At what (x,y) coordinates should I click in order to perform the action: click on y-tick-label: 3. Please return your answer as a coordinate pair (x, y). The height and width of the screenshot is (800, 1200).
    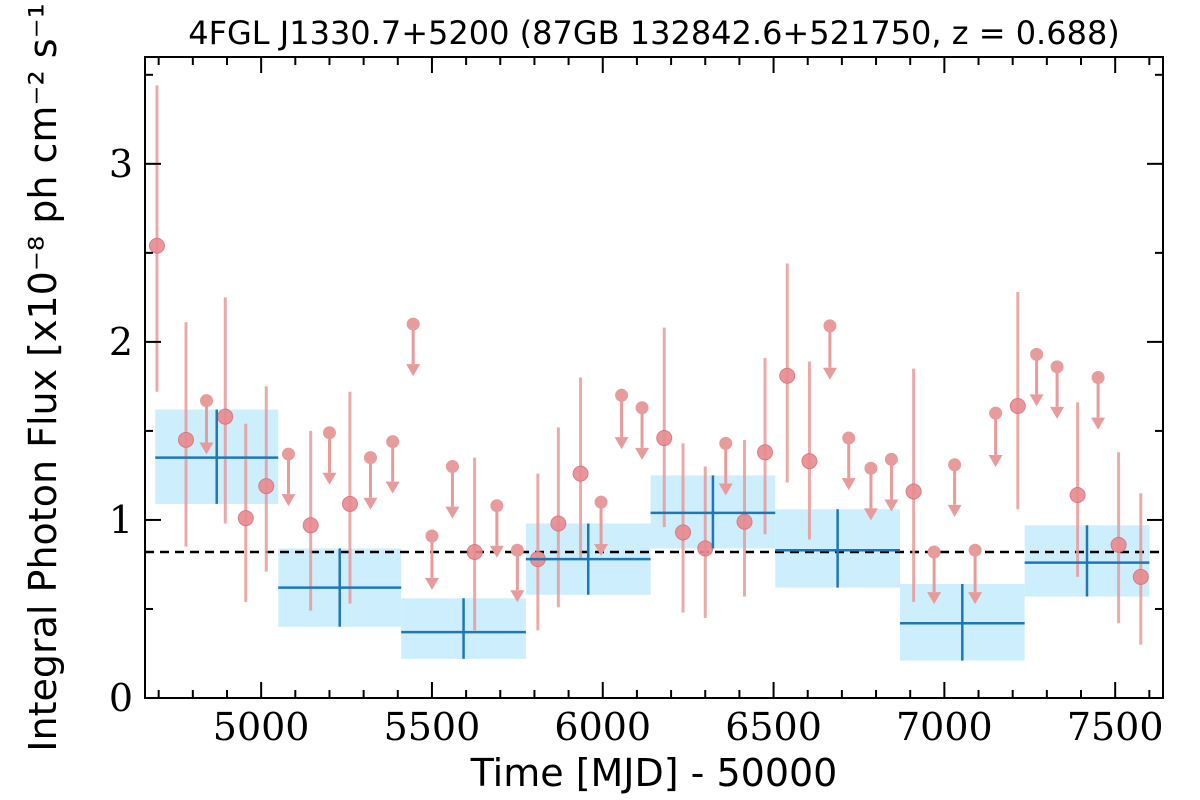
    Looking at the image, I should click on (121, 164).